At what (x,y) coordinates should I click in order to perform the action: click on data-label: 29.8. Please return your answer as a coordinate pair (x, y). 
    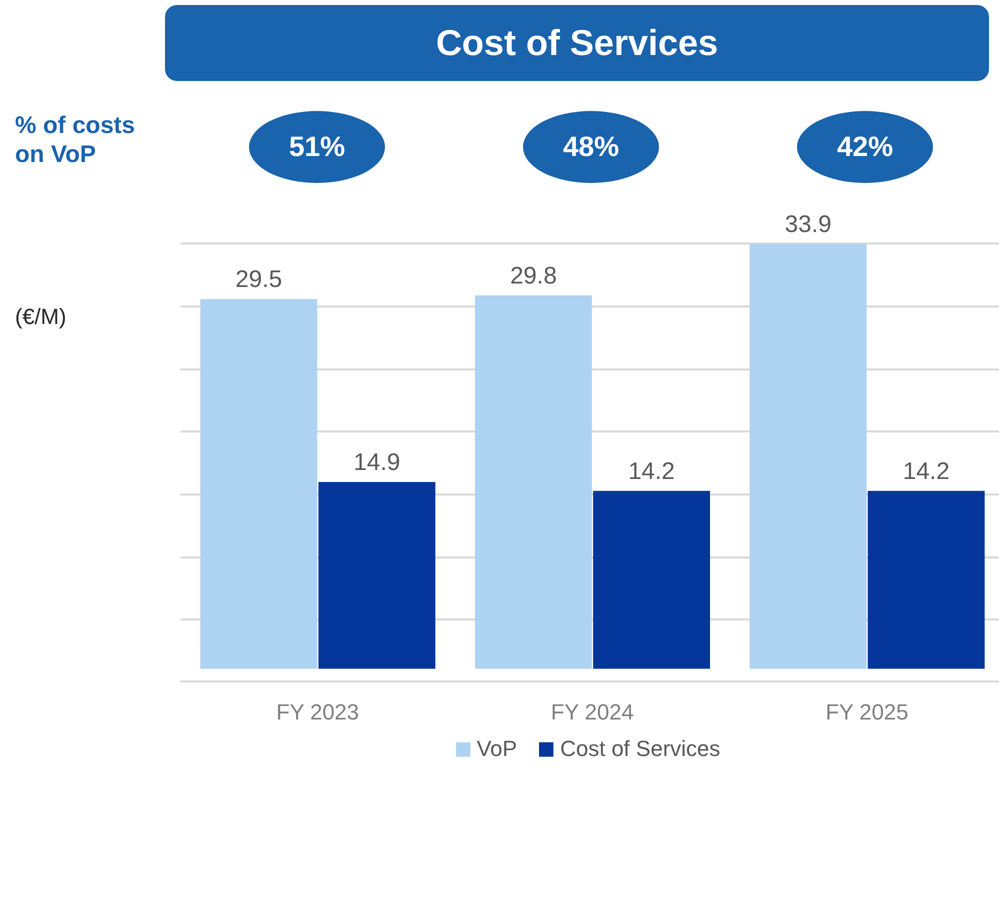
    Looking at the image, I should click on (533, 276).